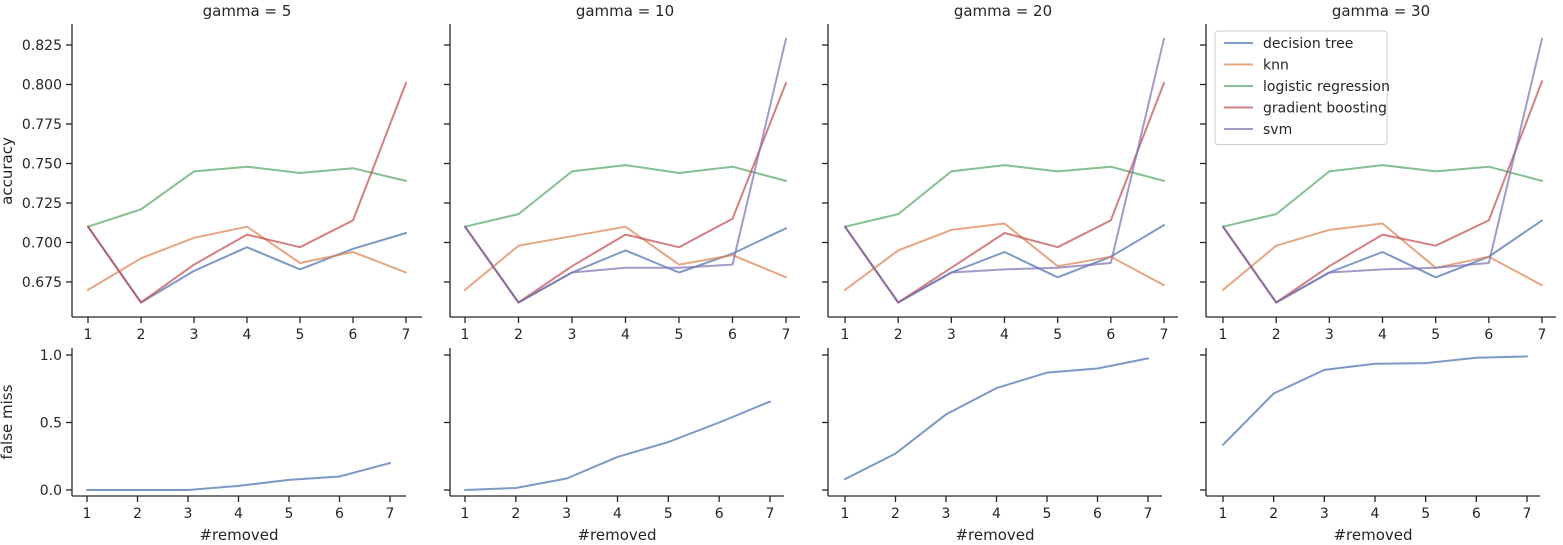  I want to click on legend-label: svm, so click(1277, 130).